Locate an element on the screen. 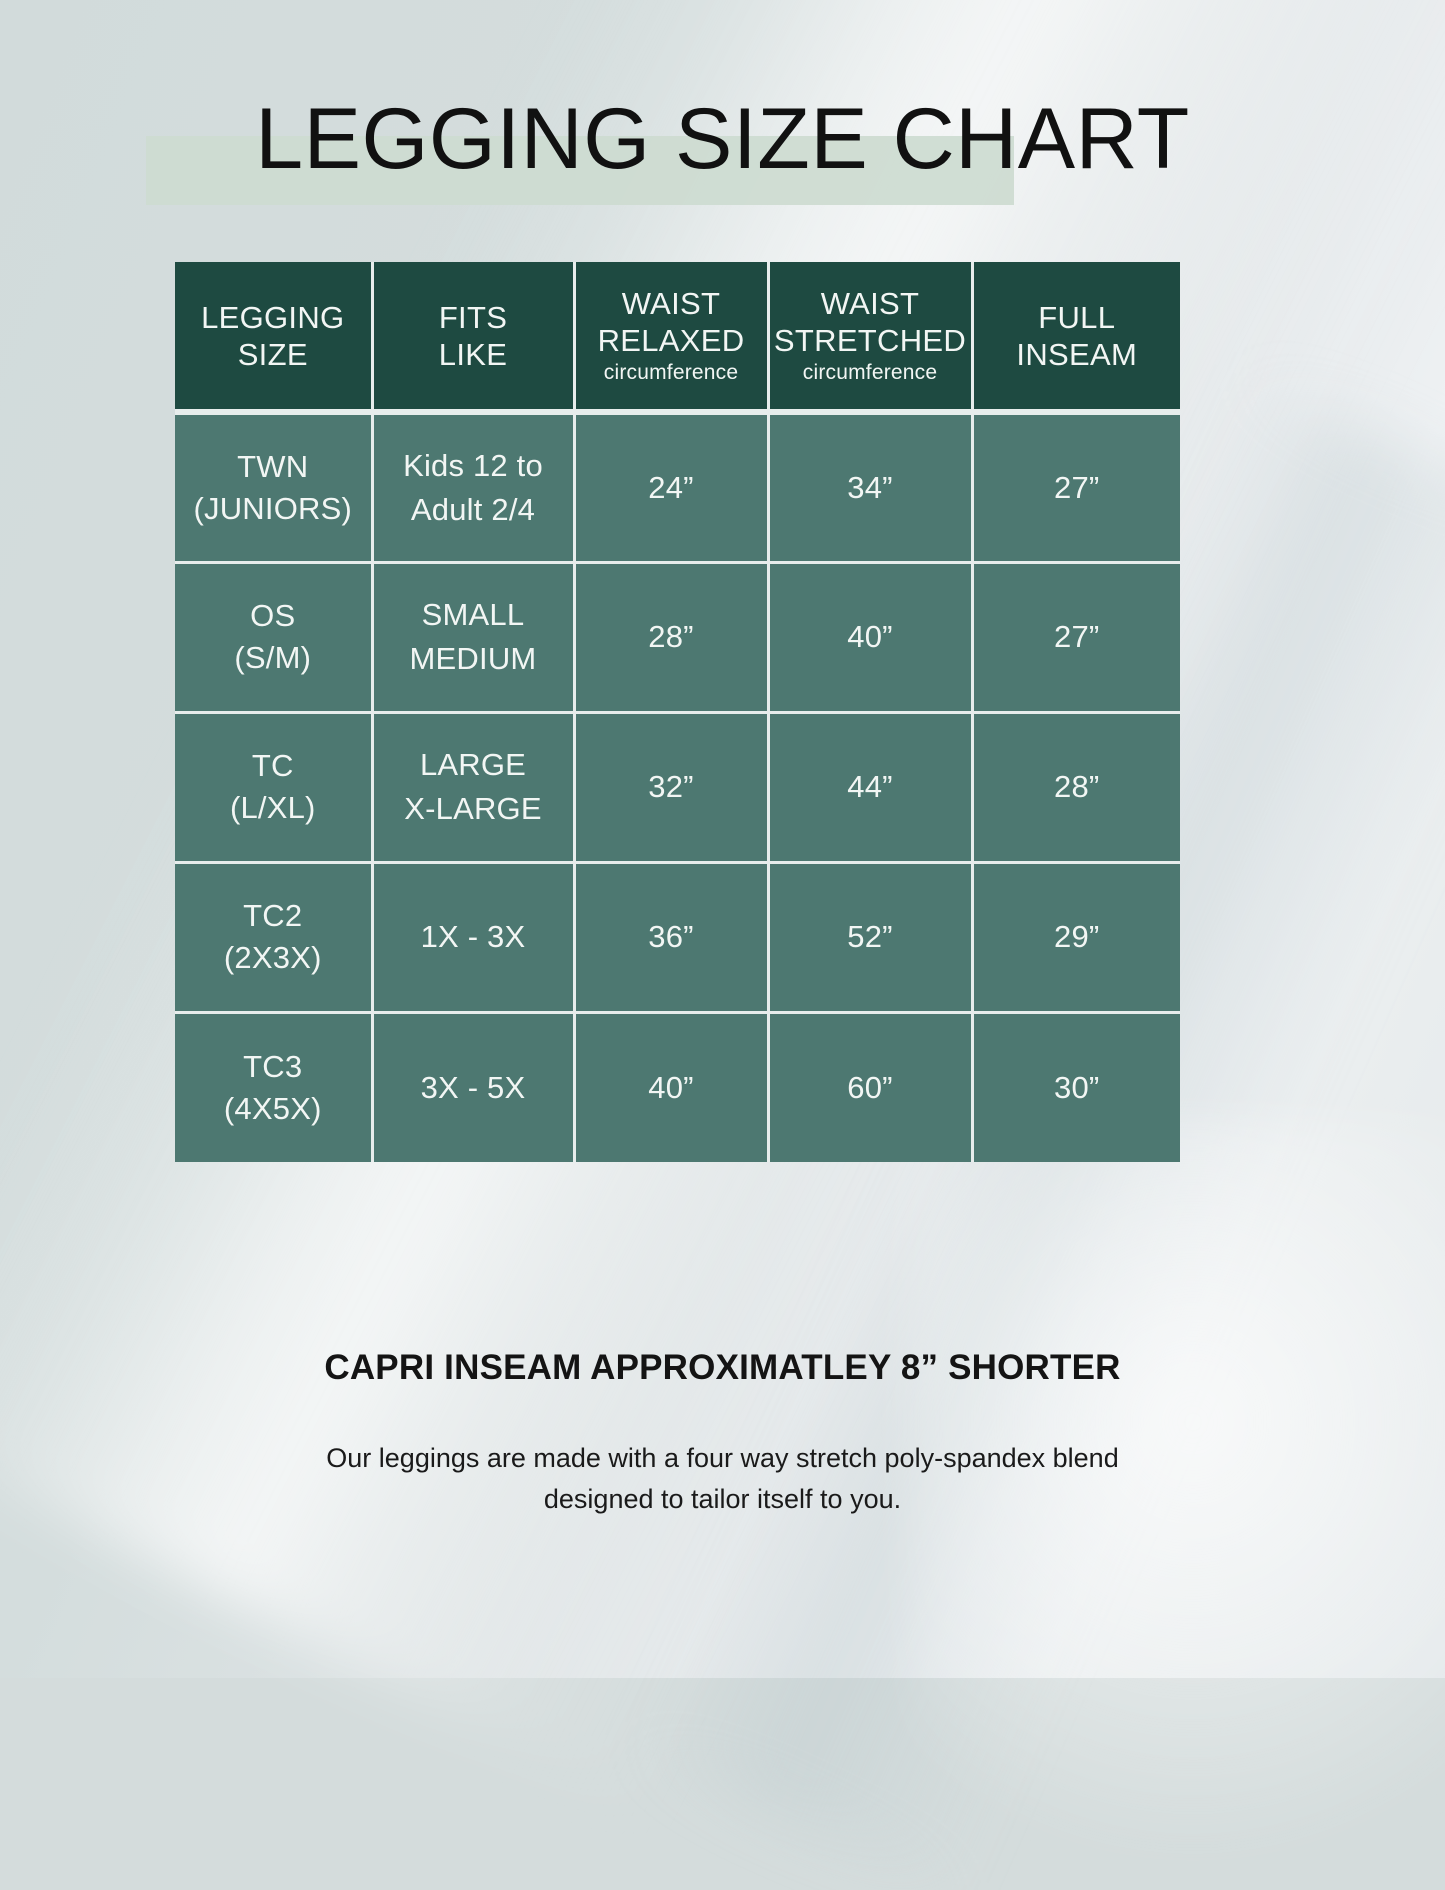 This screenshot has height=1890, width=1445. cell-full-inseam: 29” is located at coordinates (1076, 936).